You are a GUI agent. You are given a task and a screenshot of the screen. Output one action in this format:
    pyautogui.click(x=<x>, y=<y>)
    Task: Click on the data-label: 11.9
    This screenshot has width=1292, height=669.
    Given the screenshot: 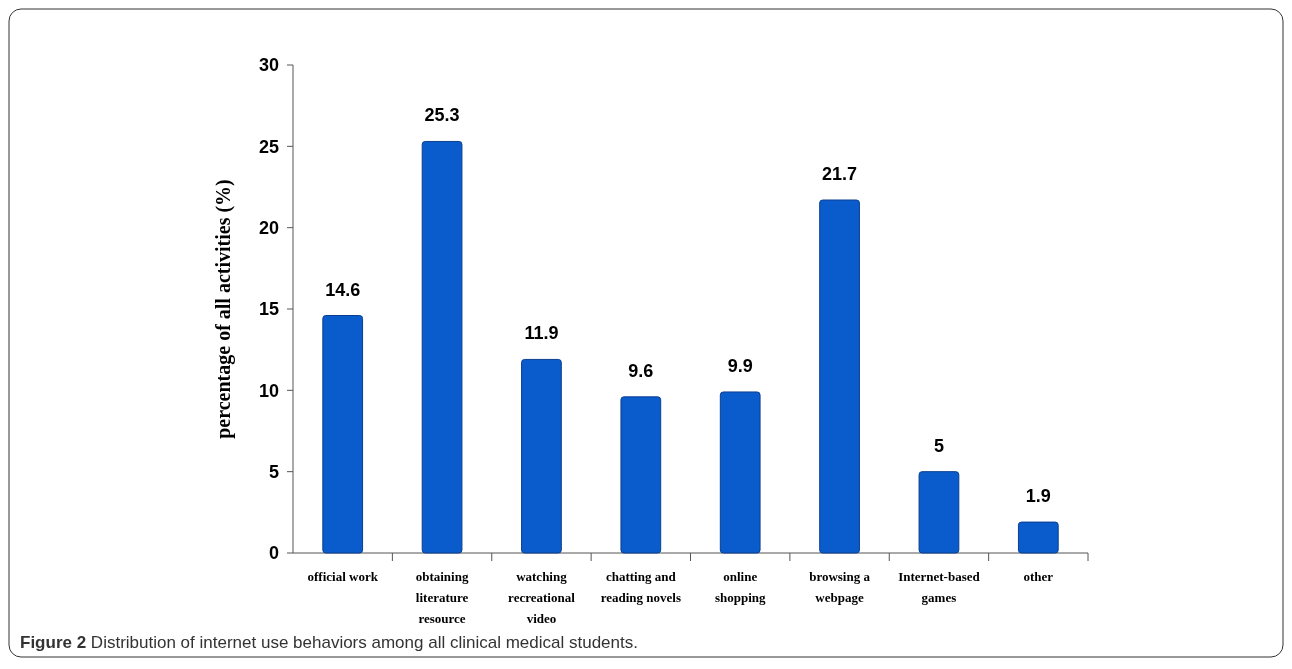 What is the action you would take?
    pyautogui.click(x=541, y=333)
    